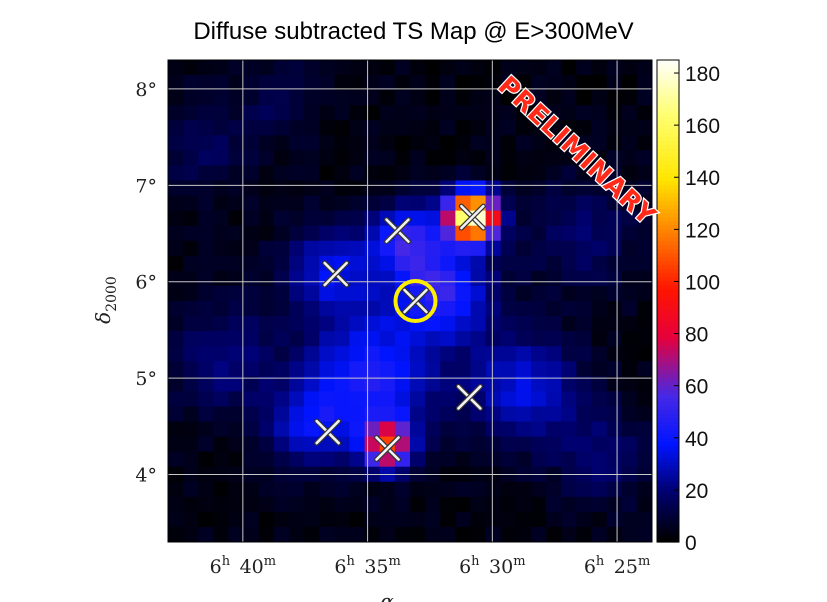  I want to click on colorbar-tick-label: 140, so click(702, 178).